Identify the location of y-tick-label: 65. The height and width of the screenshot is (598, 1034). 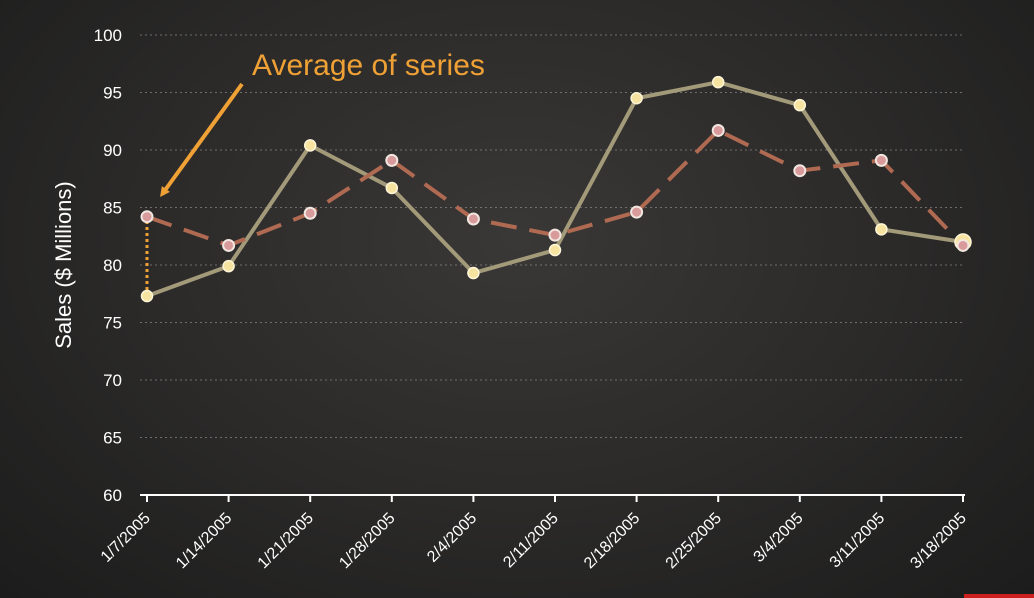
(112, 438).